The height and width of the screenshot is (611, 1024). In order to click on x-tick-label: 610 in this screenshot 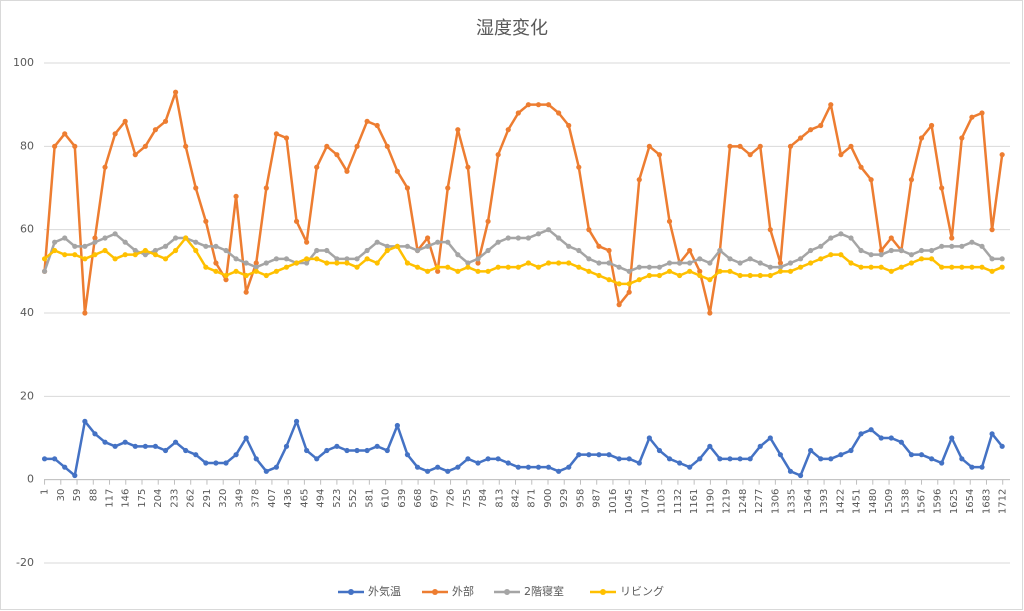, I will do `click(386, 498)`.